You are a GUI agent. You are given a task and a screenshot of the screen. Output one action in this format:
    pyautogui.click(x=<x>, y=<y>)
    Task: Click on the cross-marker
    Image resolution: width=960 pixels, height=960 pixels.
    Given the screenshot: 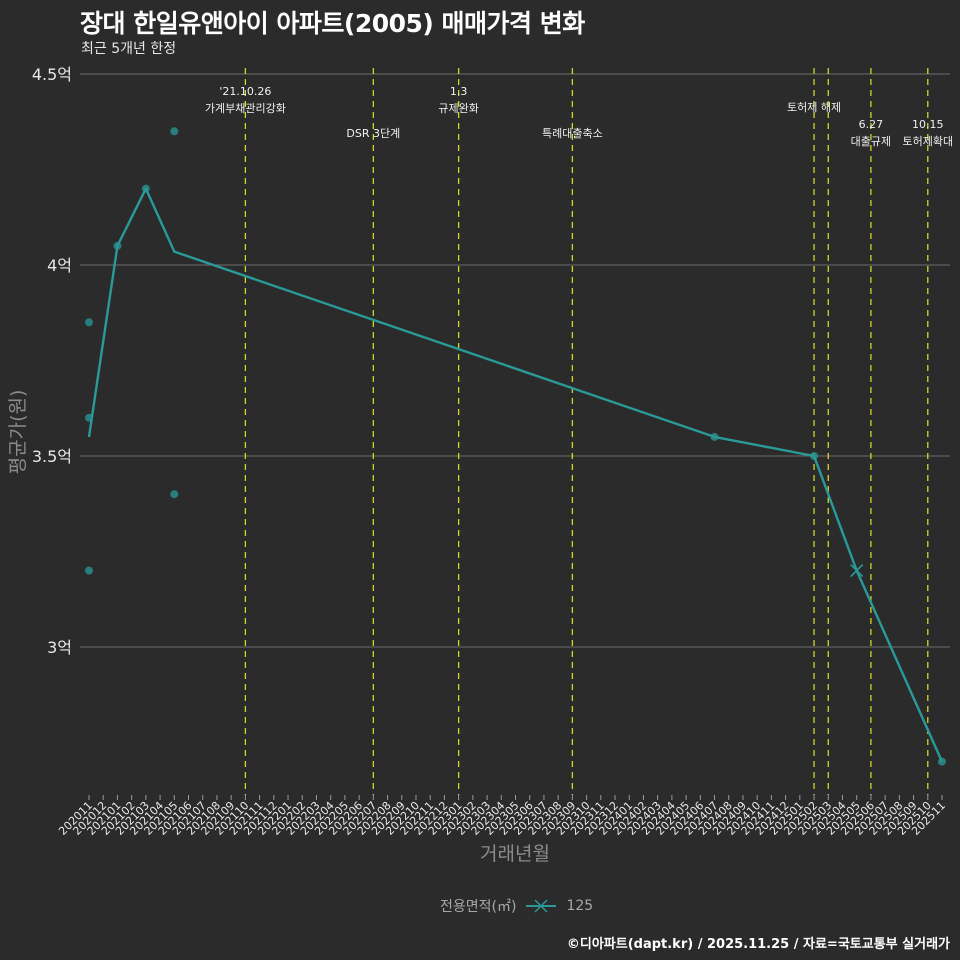 What is the action you would take?
    pyautogui.click(x=857, y=571)
    